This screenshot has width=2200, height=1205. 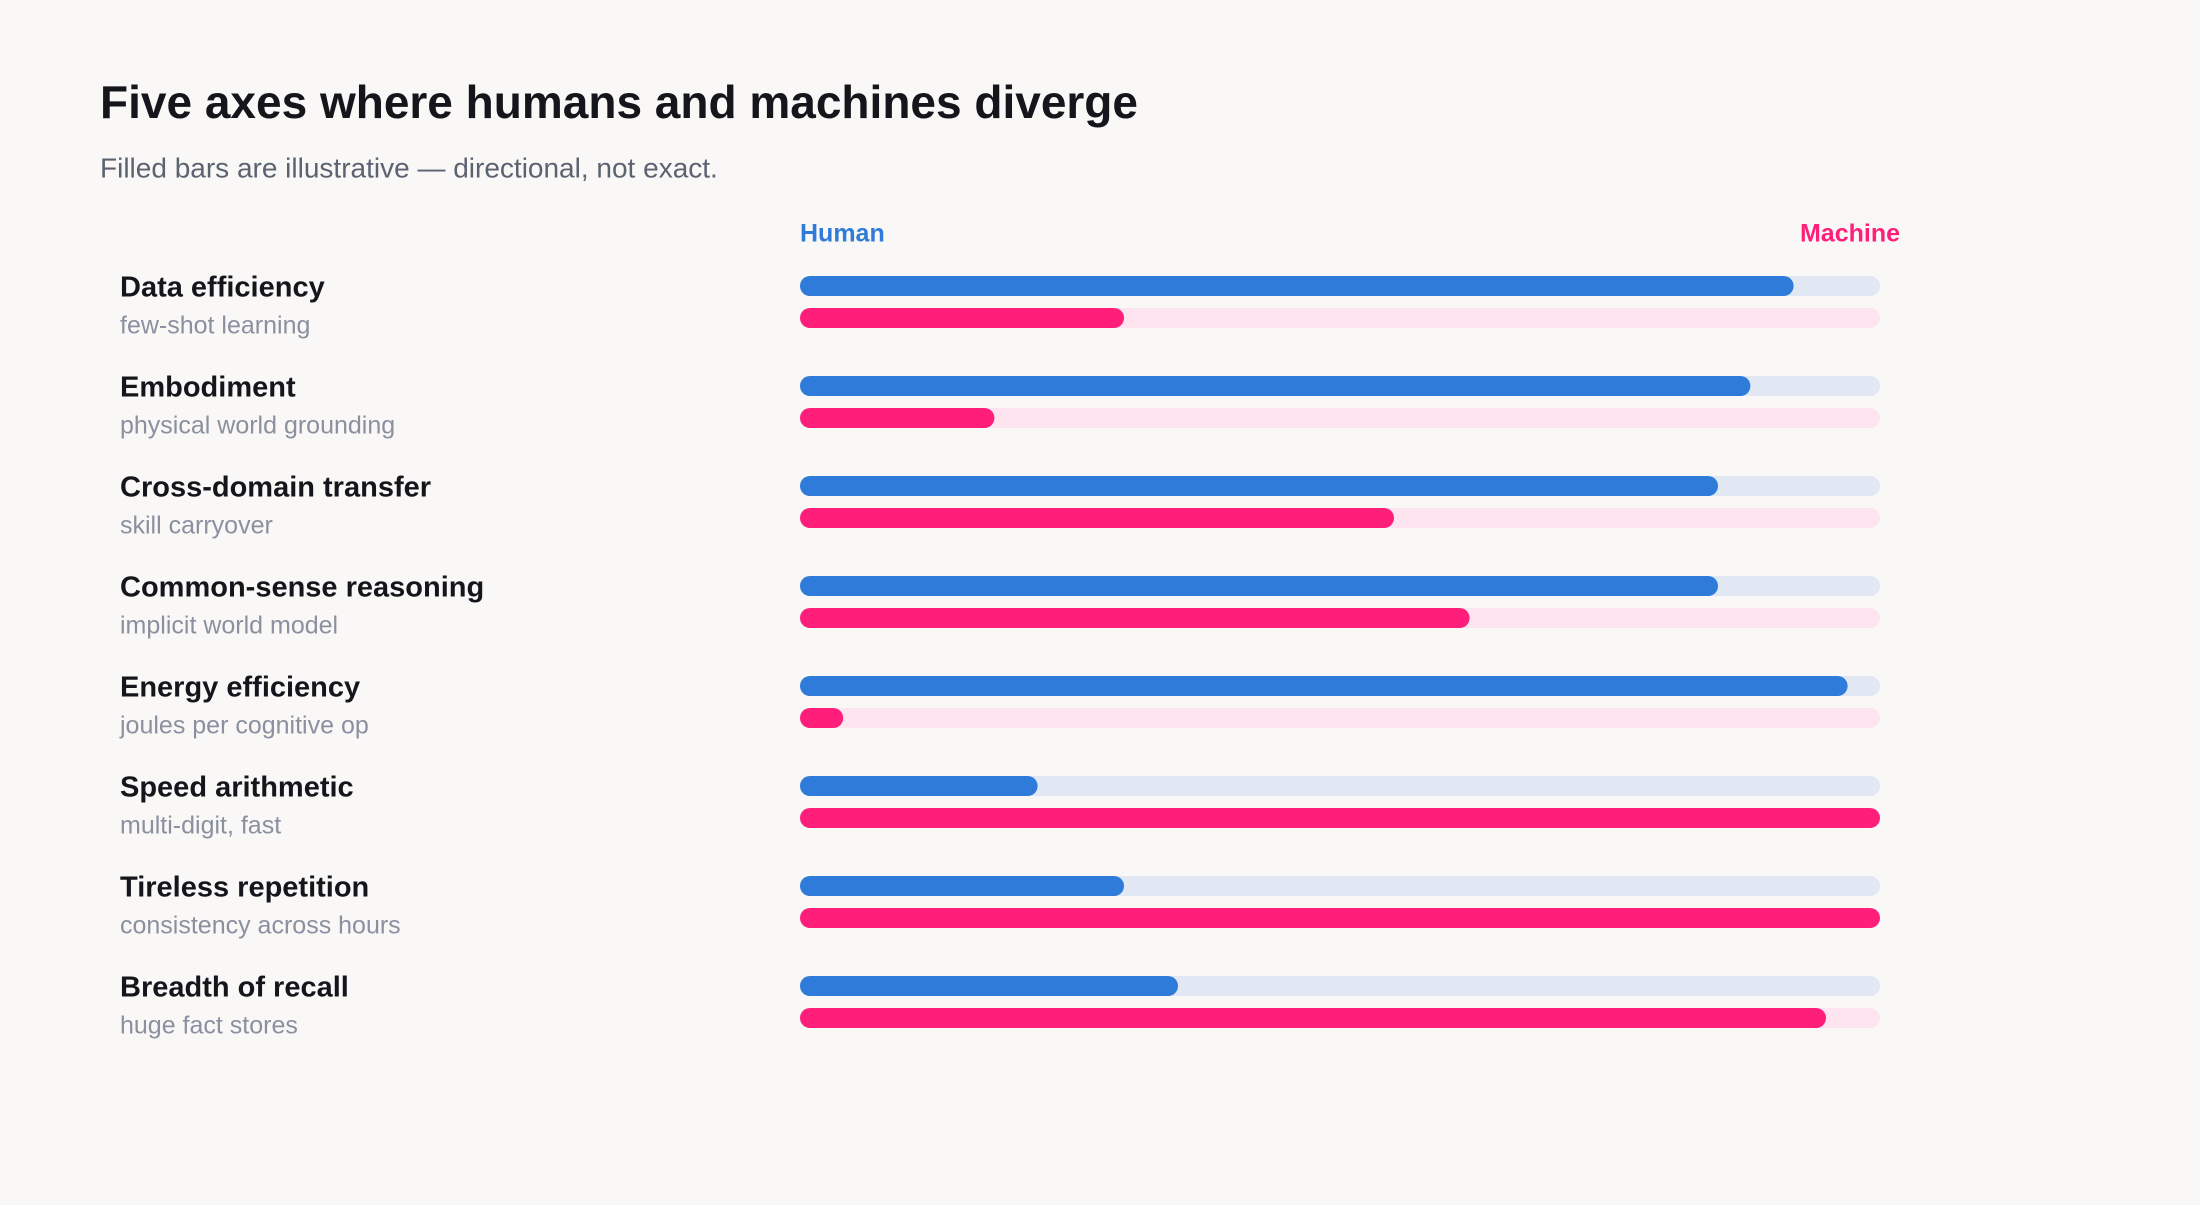 What do you see at coordinates (222, 288) in the screenshot?
I see `category-label: Data efficiency` at bounding box center [222, 288].